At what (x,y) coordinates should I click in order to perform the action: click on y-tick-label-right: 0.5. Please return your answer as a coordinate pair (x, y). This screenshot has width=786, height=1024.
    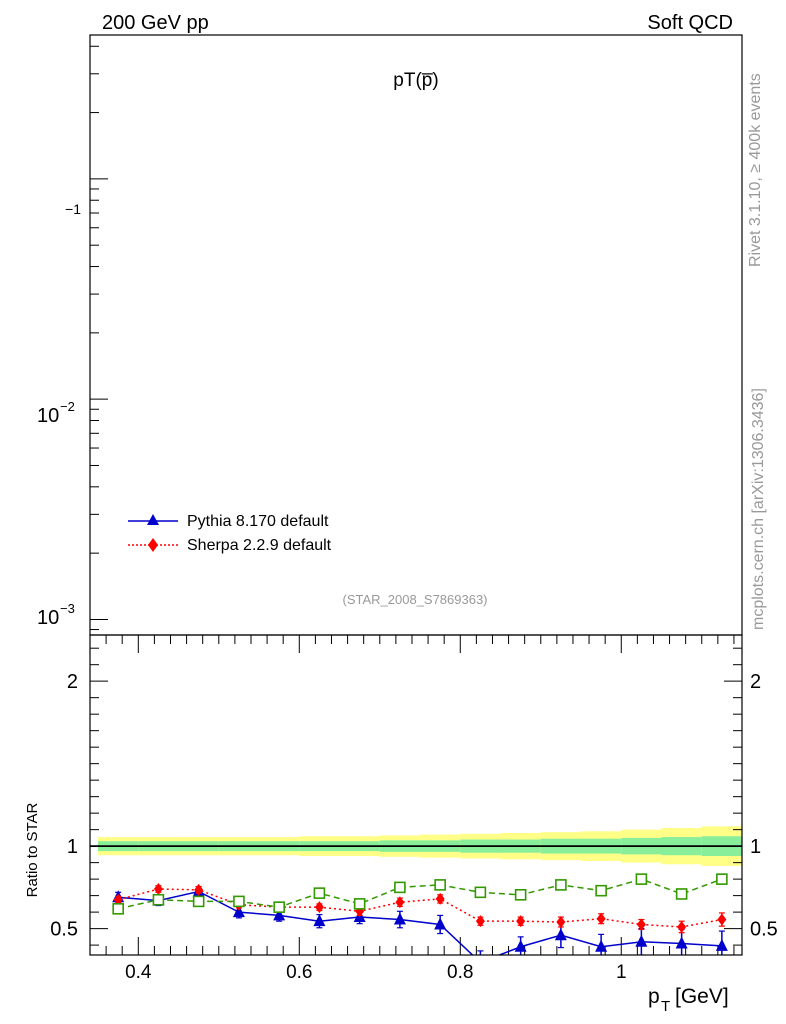
    Looking at the image, I should click on (764, 930).